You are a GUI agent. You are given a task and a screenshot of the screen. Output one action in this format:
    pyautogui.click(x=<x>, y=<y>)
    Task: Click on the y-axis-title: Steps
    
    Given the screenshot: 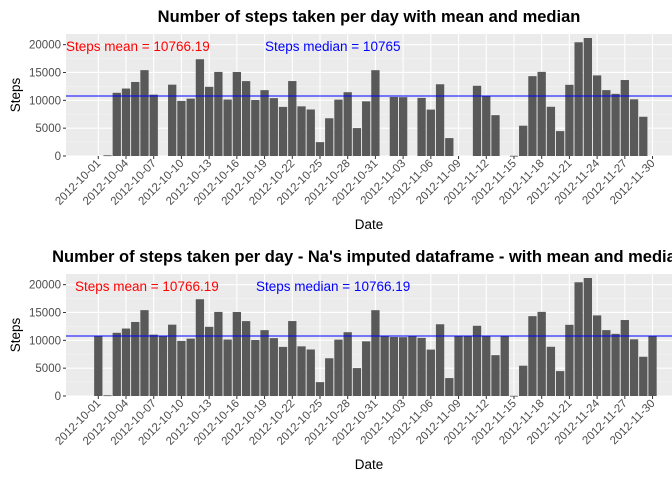 What is the action you would take?
    pyautogui.click(x=15, y=334)
    